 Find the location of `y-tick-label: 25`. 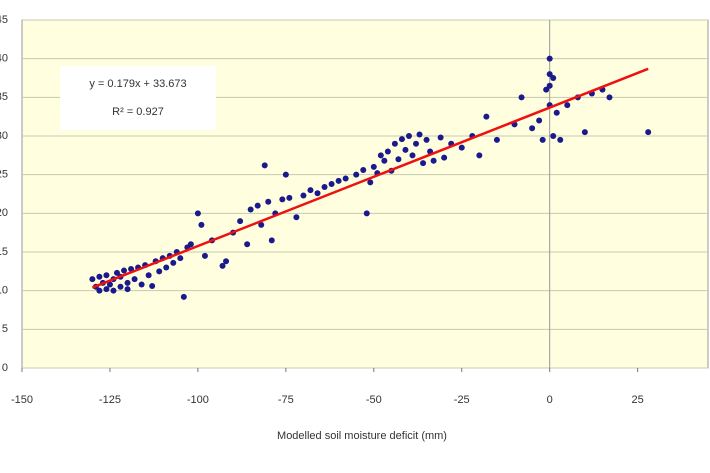

y-tick-label: 25 is located at coordinates (4, 175).